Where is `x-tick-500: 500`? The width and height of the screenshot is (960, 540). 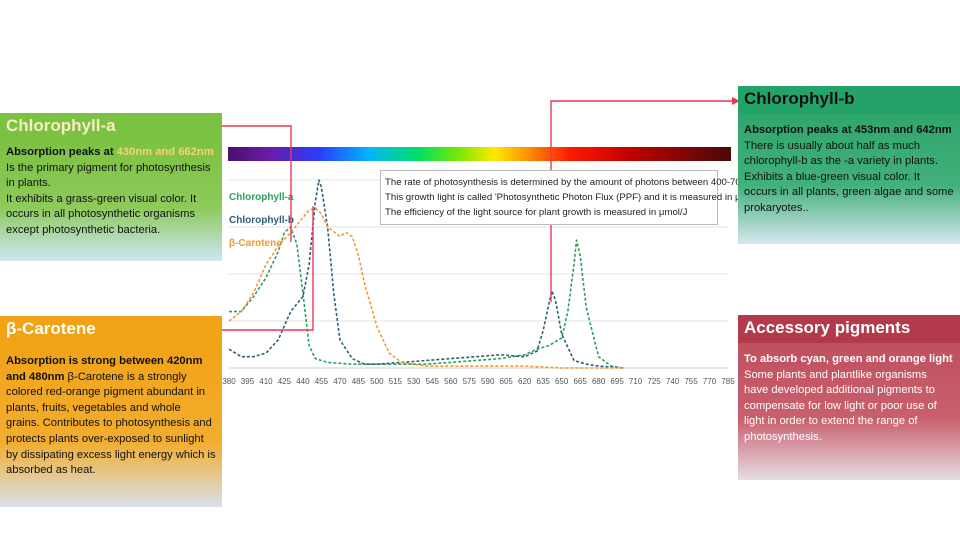 x-tick-500: 500 is located at coordinates (377, 381).